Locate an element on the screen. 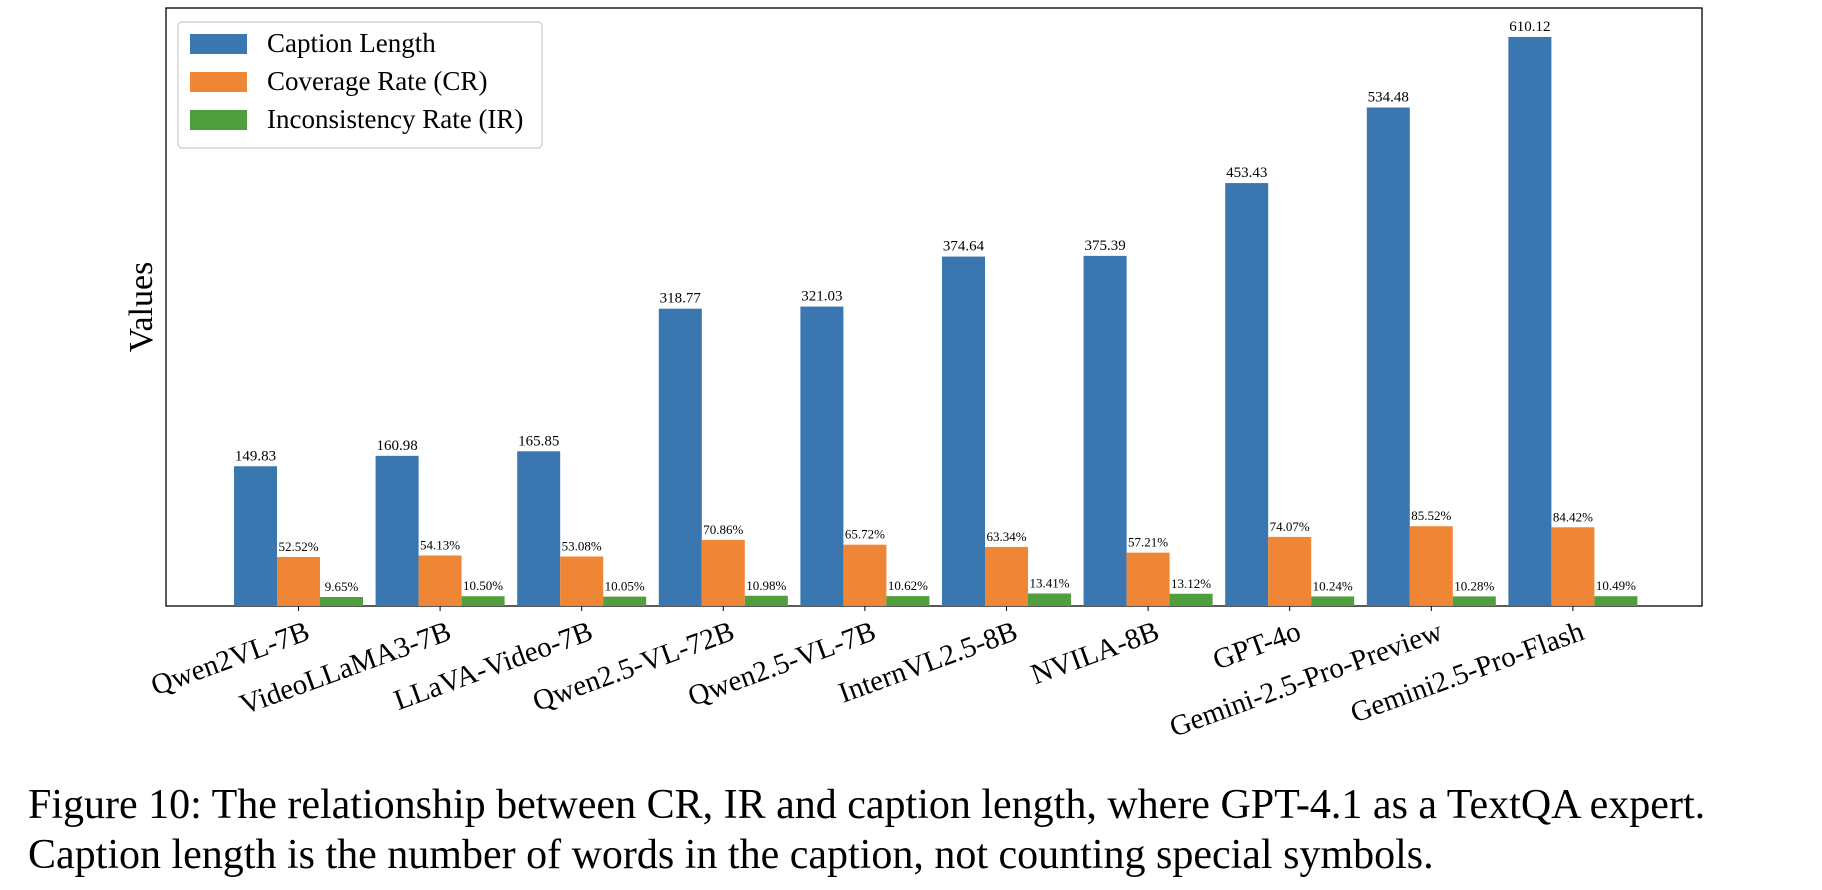 This screenshot has width=1822, height=890. data-label-coverage-rate-cr-llava-video-7b: 53.08% is located at coordinates (582, 545).